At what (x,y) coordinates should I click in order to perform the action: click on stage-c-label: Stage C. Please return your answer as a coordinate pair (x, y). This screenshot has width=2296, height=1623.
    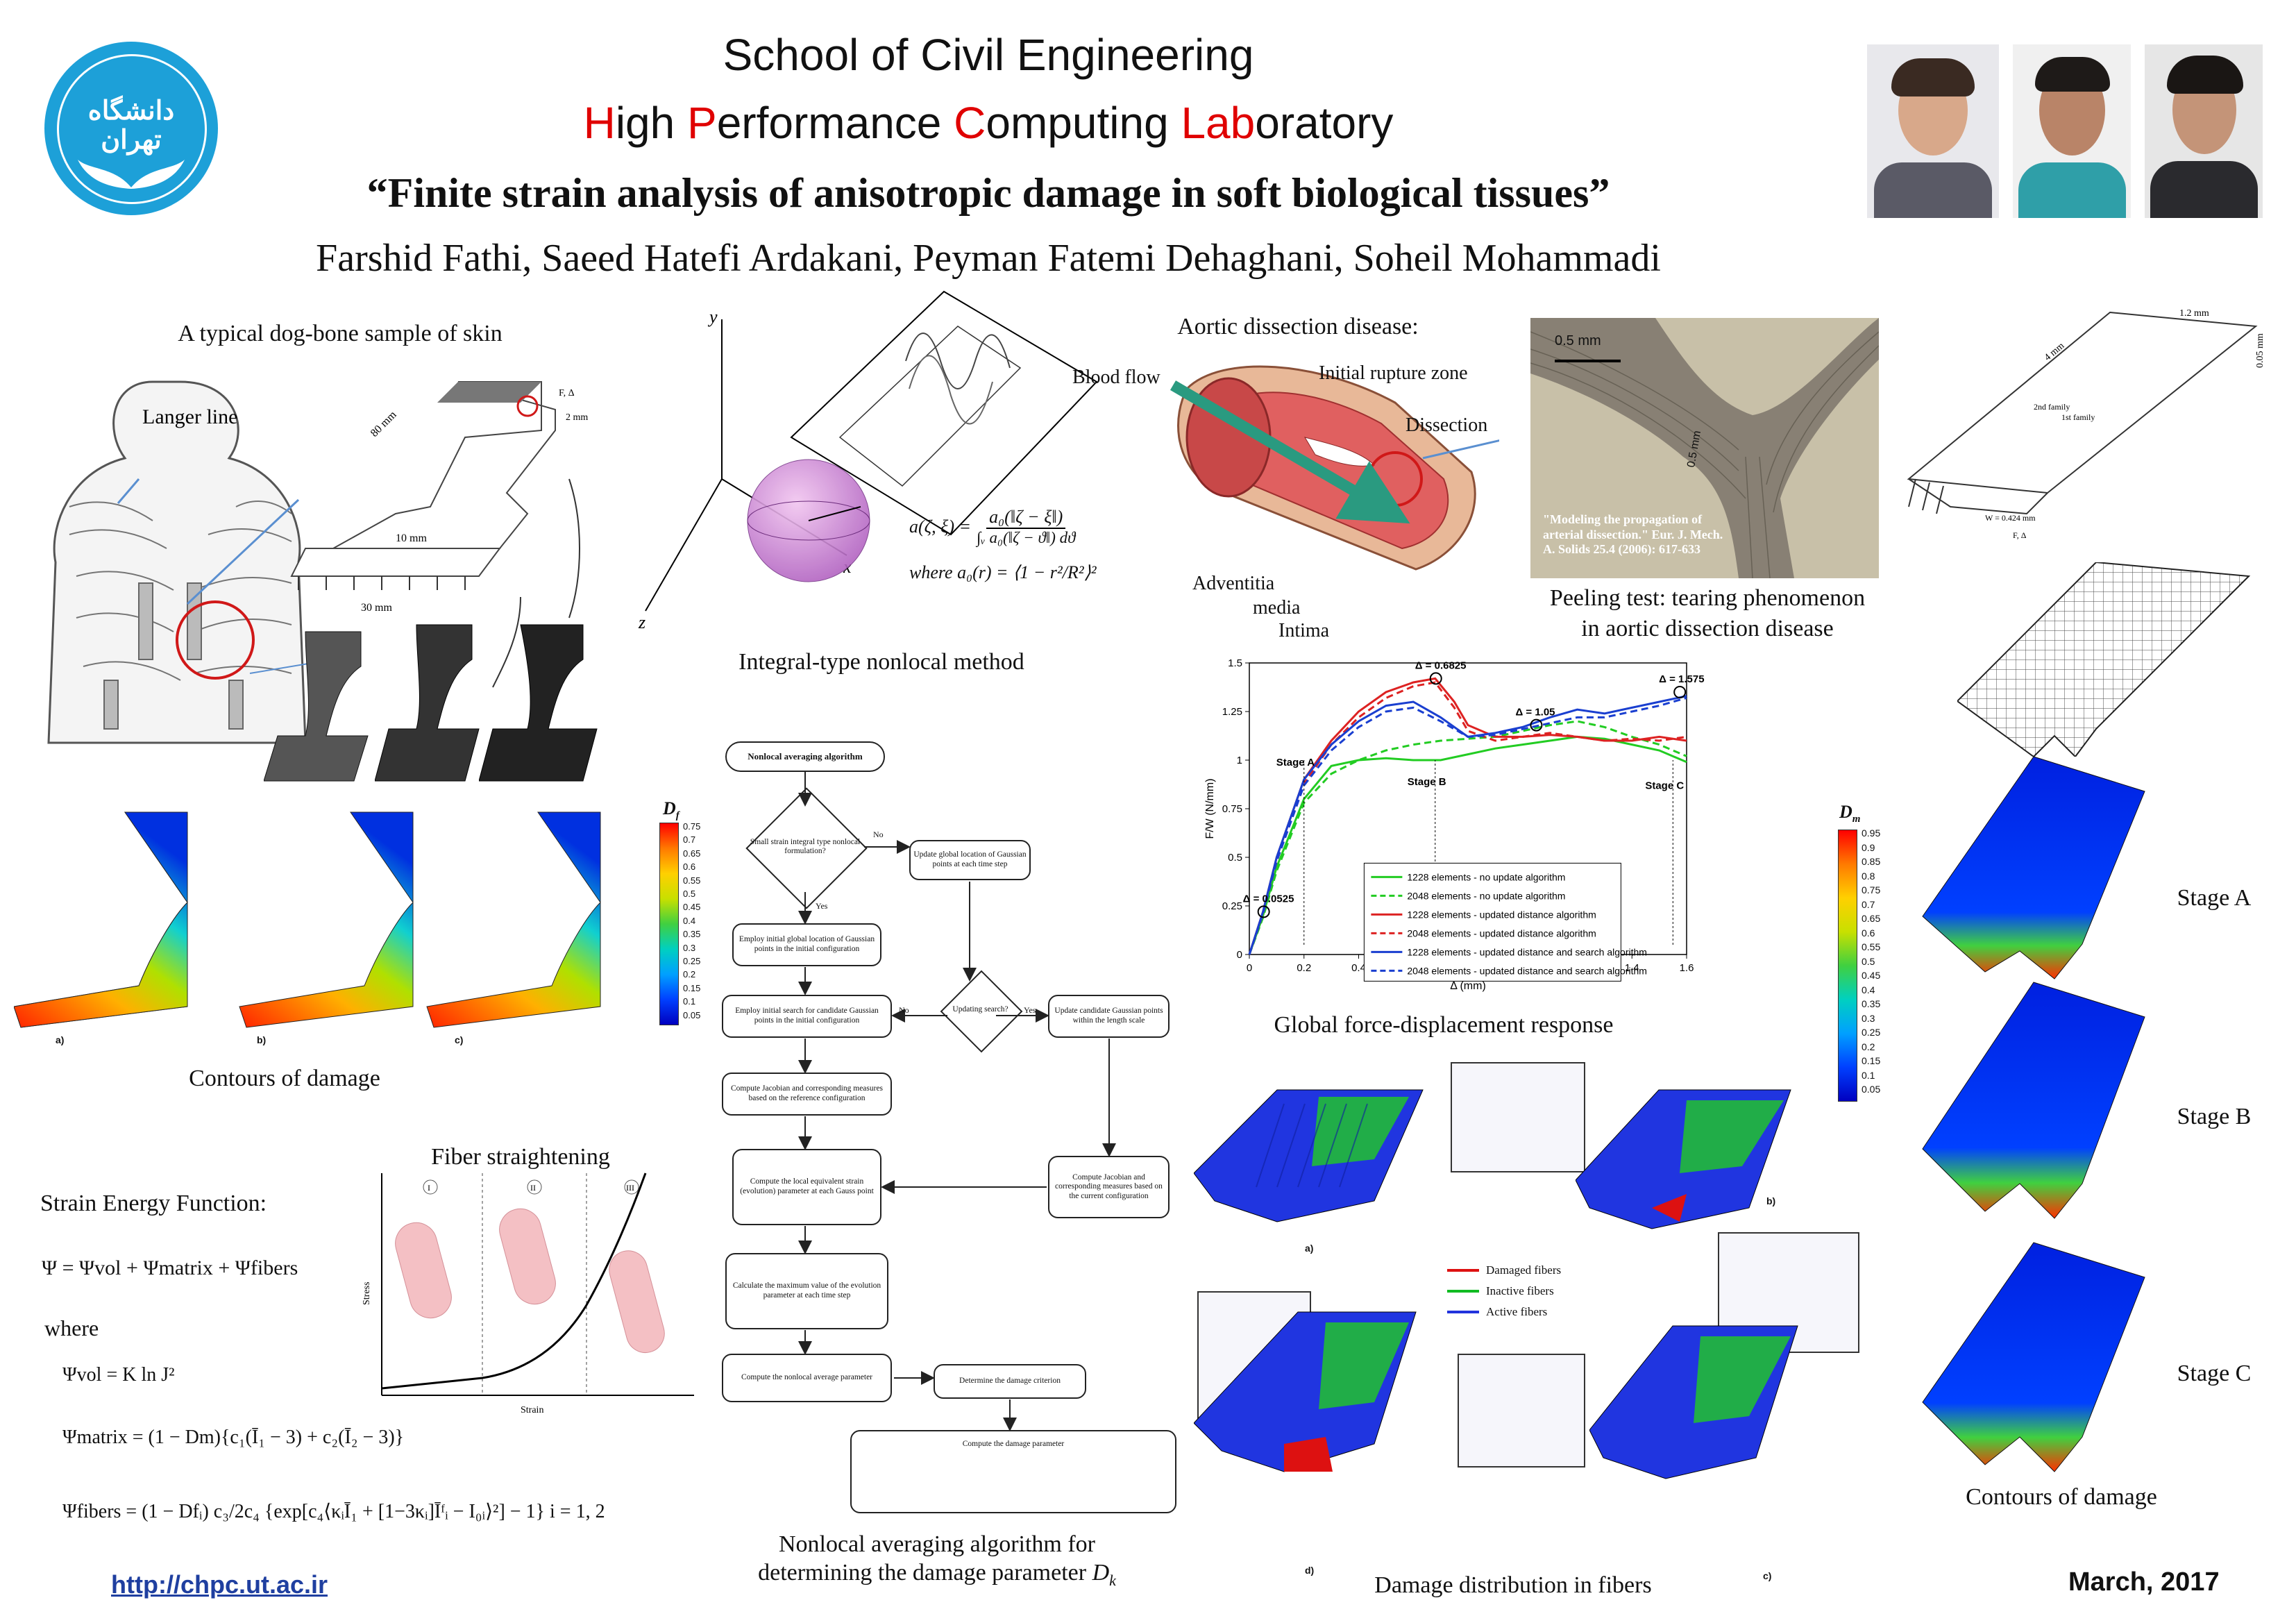
    Looking at the image, I should click on (2214, 1373).